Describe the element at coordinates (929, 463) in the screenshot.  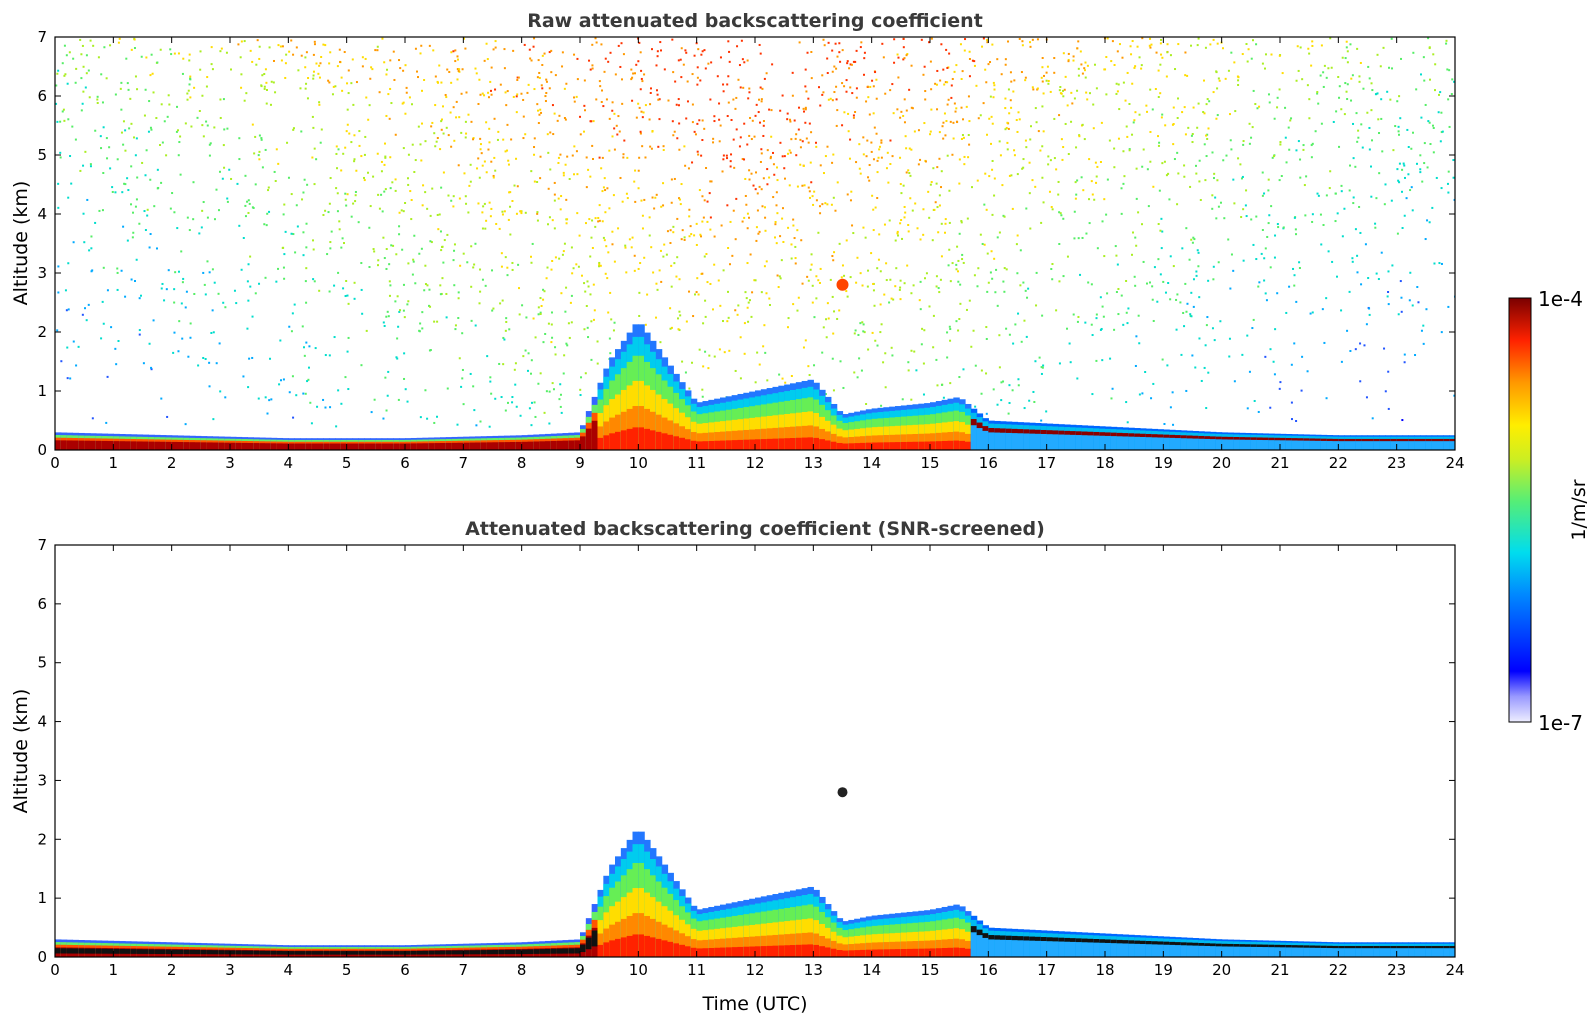
I see `x-tick-label: 15` at that location.